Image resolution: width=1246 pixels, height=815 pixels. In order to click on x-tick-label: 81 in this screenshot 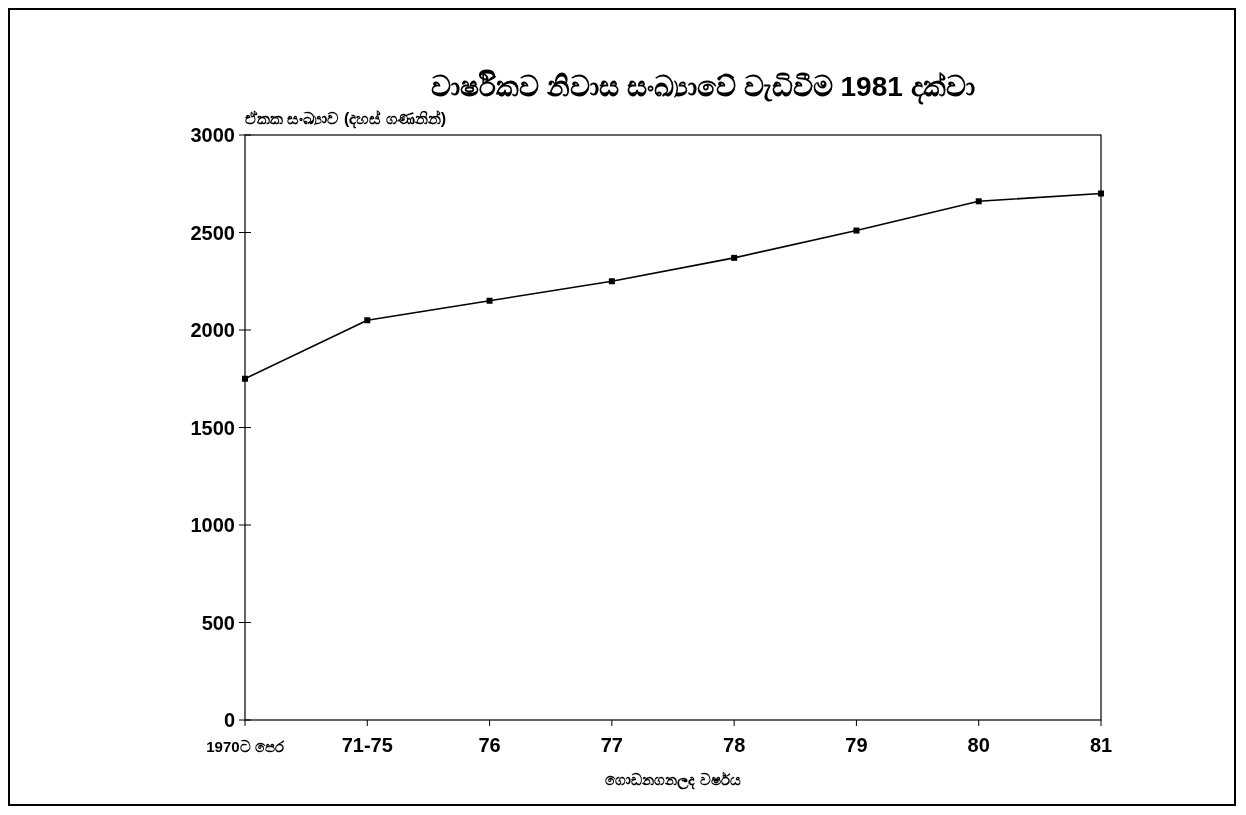, I will do `click(1101, 745)`.